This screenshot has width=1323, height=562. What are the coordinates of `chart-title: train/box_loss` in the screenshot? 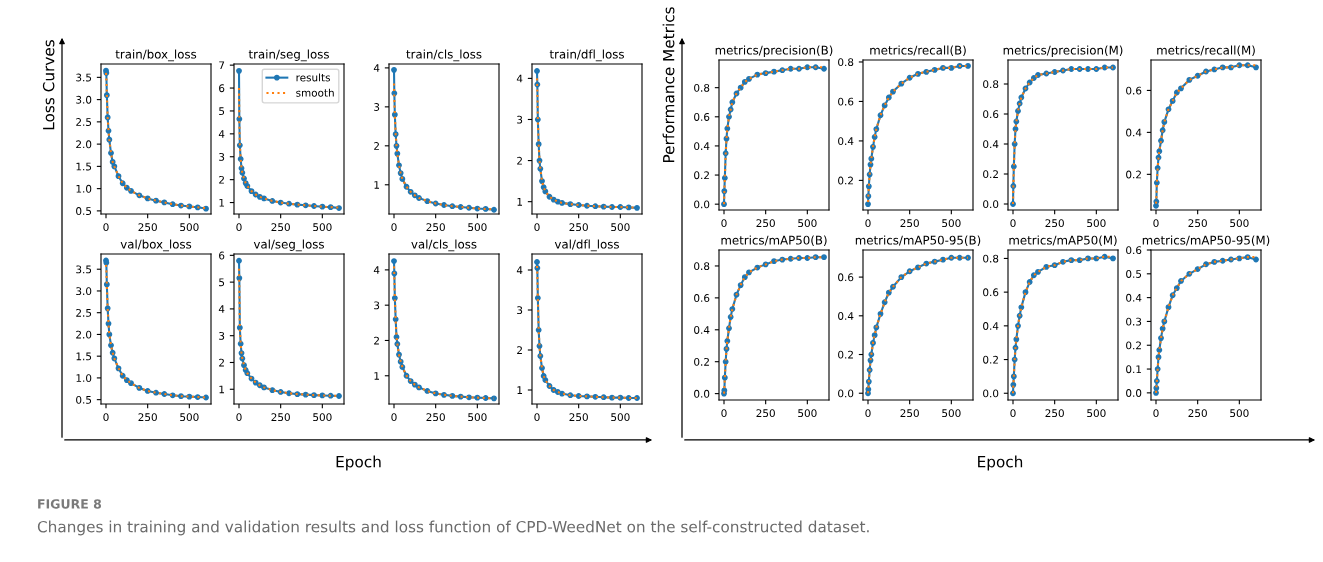 It's located at (156, 55).